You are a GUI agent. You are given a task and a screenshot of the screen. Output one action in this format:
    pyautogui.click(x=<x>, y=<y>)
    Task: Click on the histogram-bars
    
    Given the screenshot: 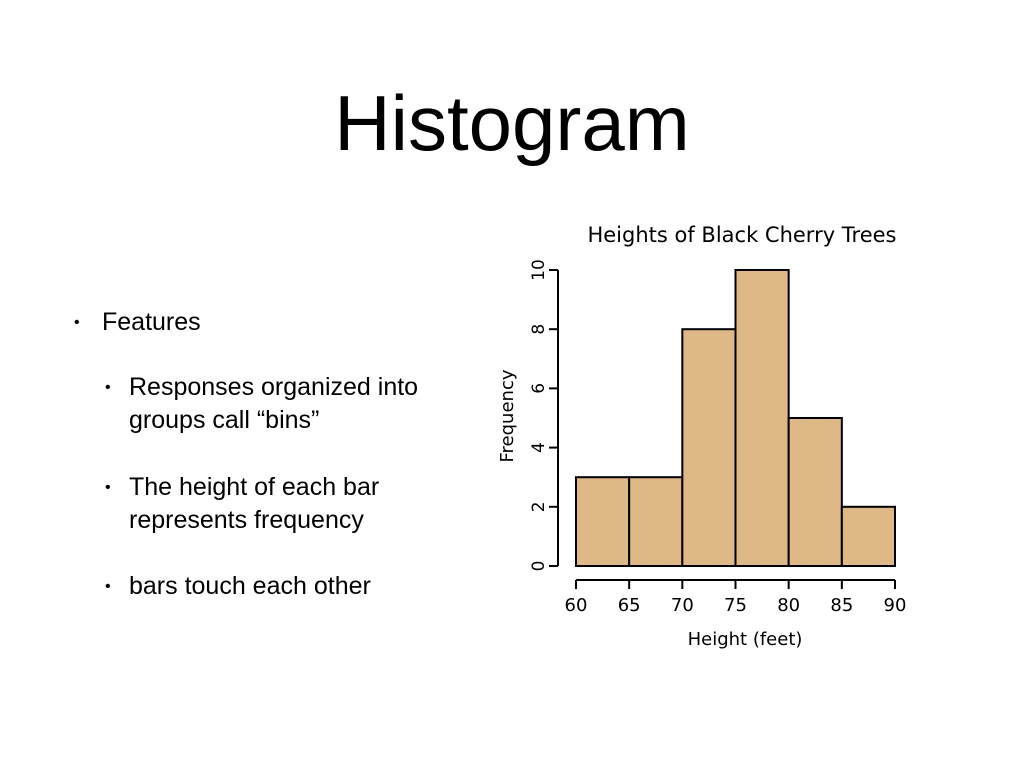 What is the action you would take?
    pyautogui.click(x=736, y=418)
    